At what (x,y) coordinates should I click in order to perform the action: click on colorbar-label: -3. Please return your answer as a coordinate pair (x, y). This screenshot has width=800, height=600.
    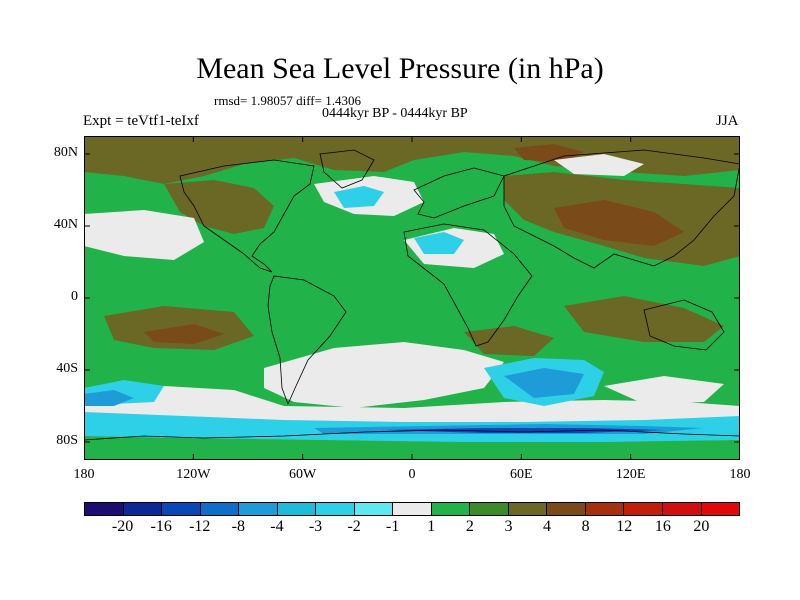
    Looking at the image, I should click on (315, 526).